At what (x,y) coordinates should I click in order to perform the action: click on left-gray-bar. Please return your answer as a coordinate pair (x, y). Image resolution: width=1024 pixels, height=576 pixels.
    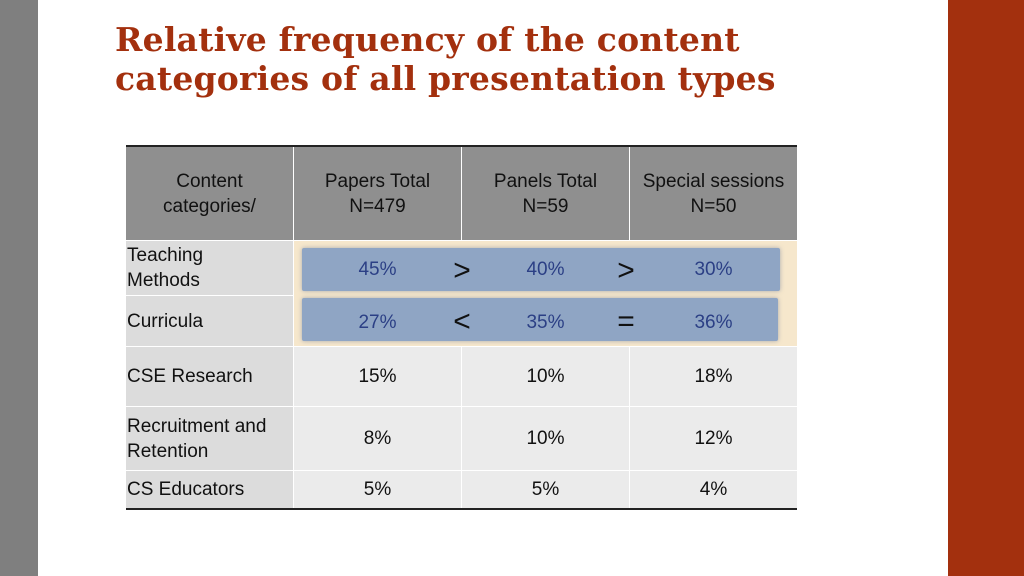
    Looking at the image, I should click on (19, 288).